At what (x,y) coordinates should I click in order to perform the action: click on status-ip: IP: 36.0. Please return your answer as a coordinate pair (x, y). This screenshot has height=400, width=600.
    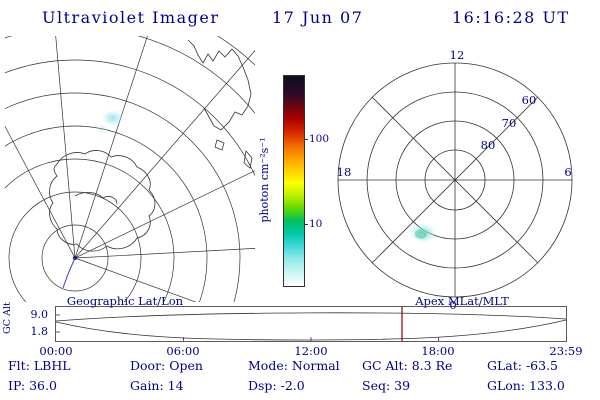
    Looking at the image, I should click on (32, 385).